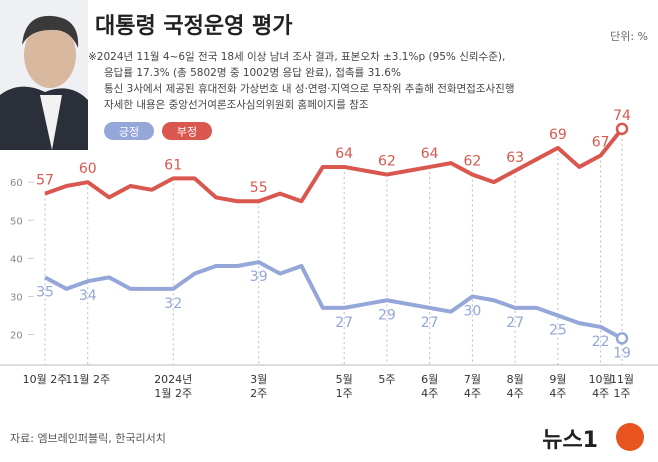 This screenshot has height=462, width=658. What do you see at coordinates (45, 181) in the screenshot?
I see `data-label: 57` at bounding box center [45, 181].